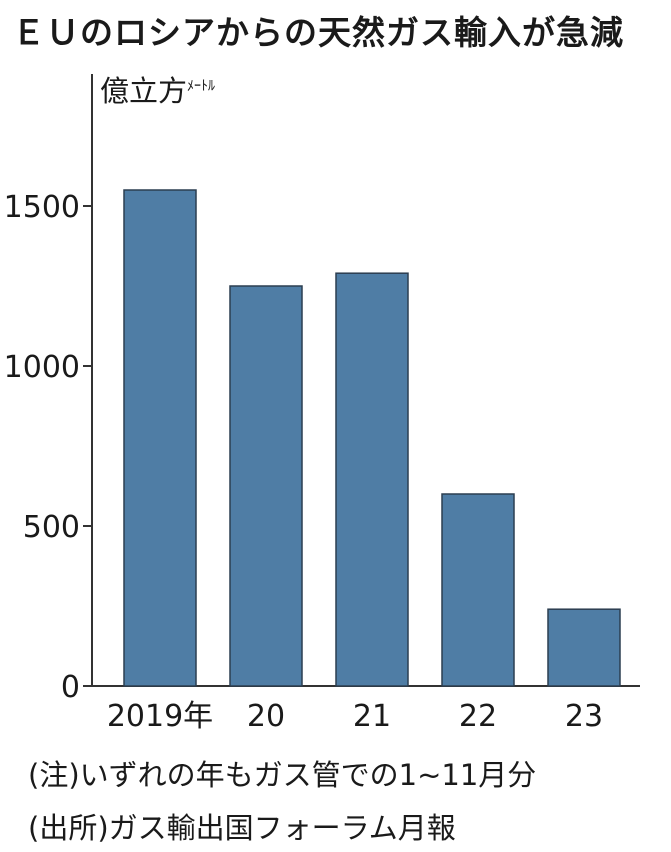 The image size is (671, 852). What do you see at coordinates (242, 828) in the screenshot?
I see `chart-source: (出所)ガス輸出国フォーラム月報` at bounding box center [242, 828].